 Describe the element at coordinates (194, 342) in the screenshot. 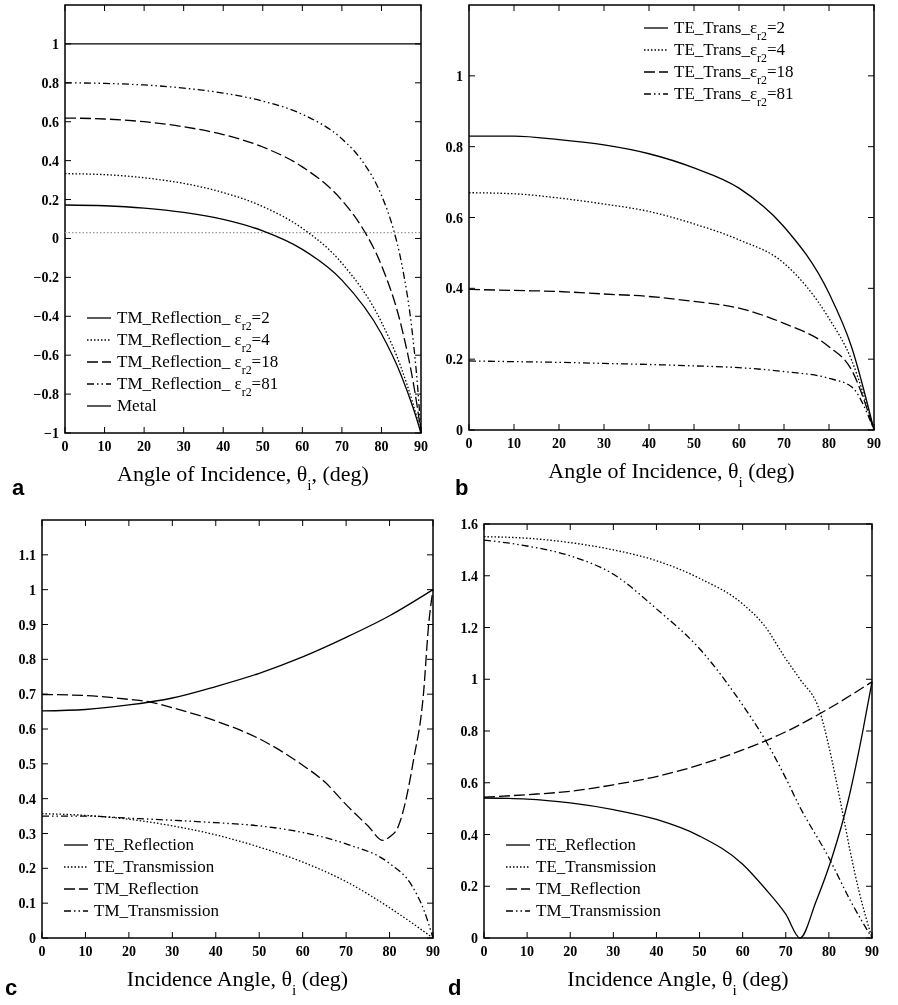

I see `legend-label: TM_Reflection_ ε$_{r2}$=4` at that location.